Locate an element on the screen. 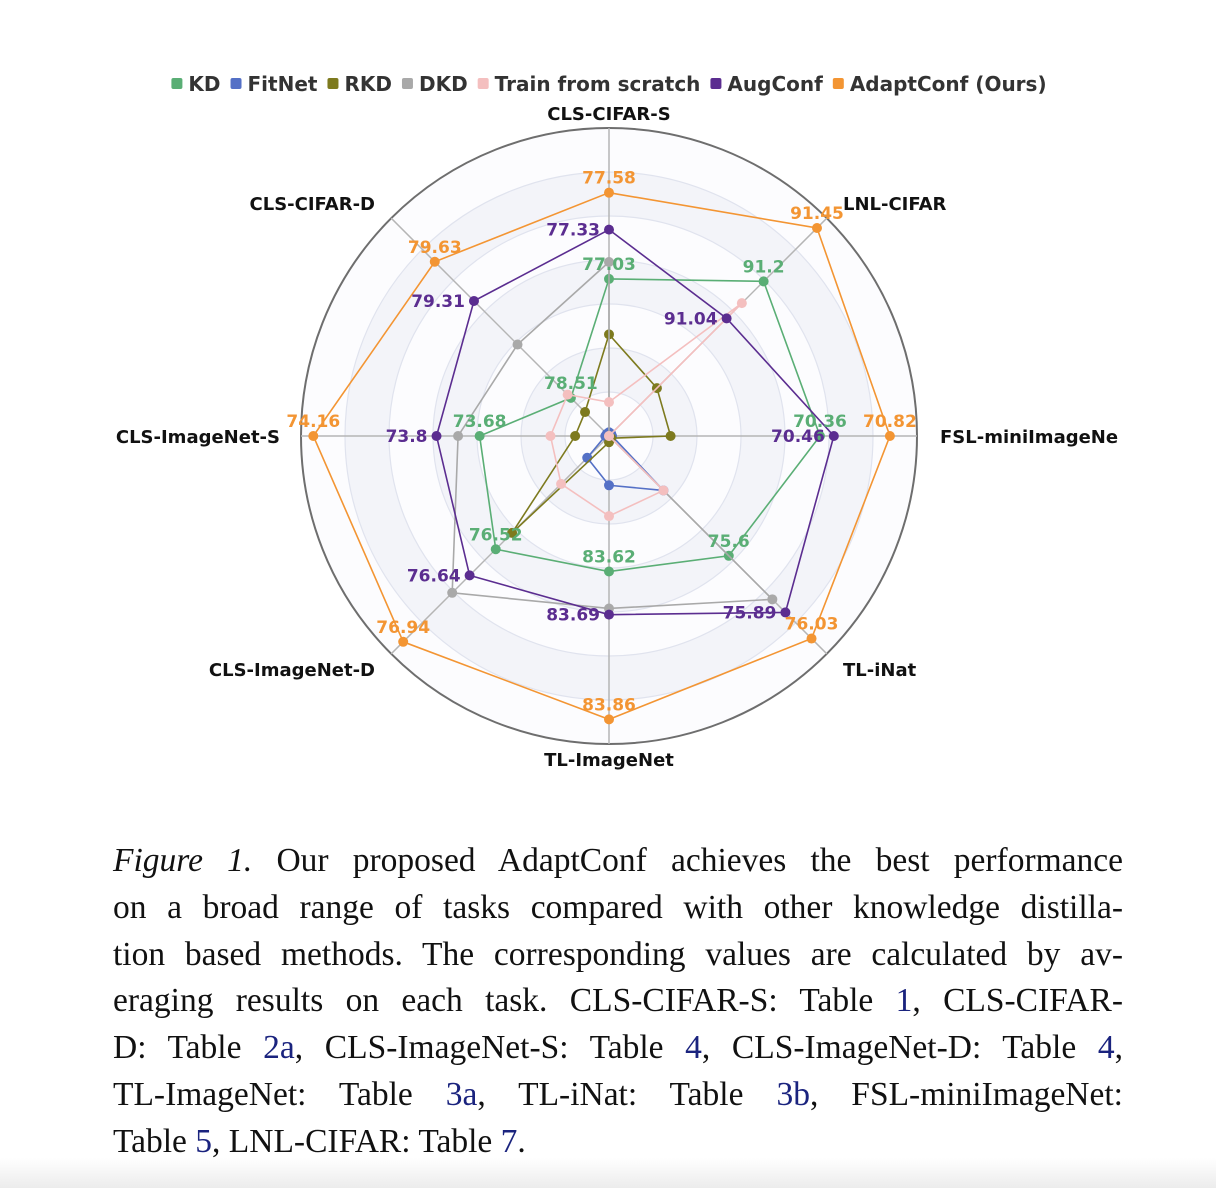 The height and width of the screenshot is (1188, 1216). legend-label: AugConf is located at coordinates (775, 84).